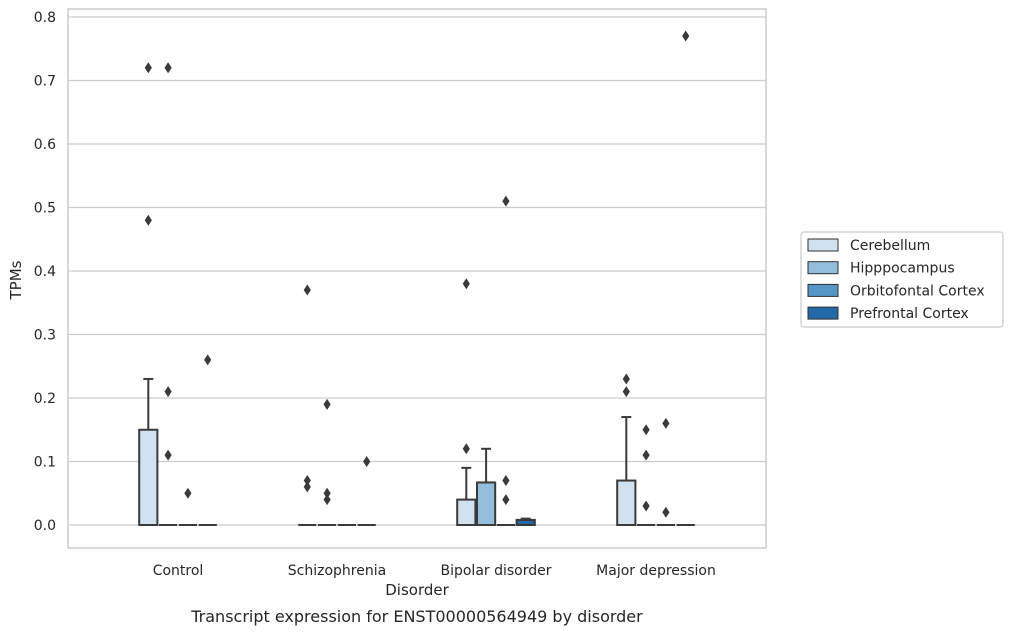 This screenshot has height=635, width=1014. What do you see at coordinates (45, 209) in the screenshot?
I see `y-tick-label: 0.5` at bounding box center [45, 209].